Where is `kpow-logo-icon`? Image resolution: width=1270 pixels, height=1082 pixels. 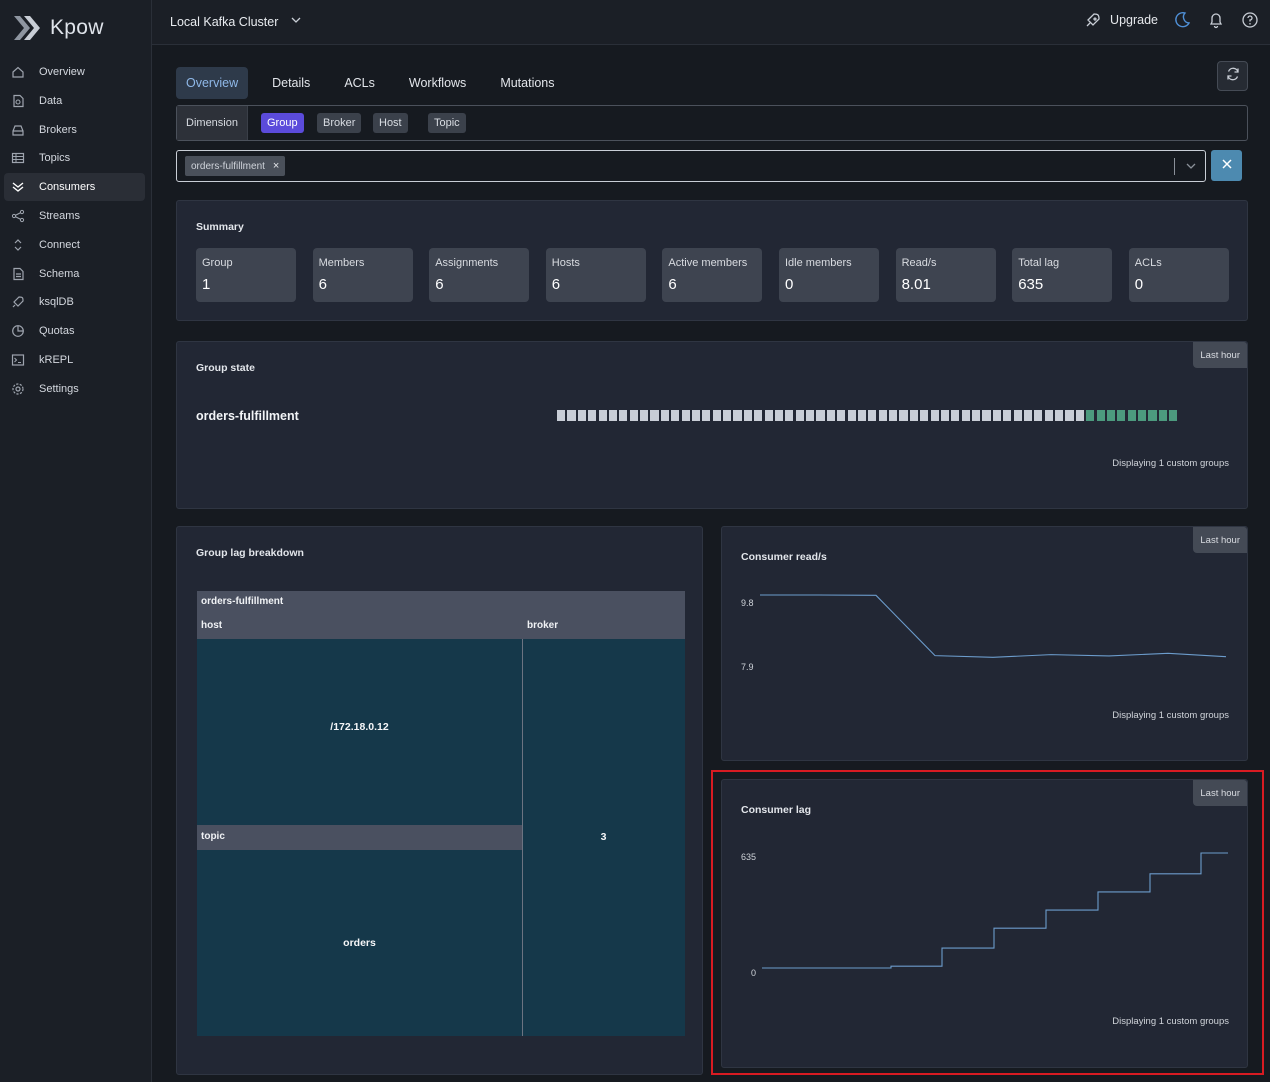 kpow-logo-icon is located at coordinates (27, 28).